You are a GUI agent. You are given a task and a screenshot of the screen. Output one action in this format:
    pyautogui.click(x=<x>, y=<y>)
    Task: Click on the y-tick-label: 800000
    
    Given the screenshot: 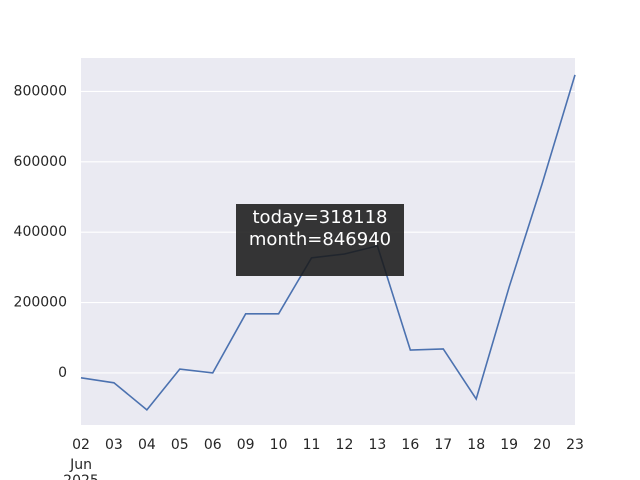 What is the action you would take?
    pyautogui.click(x=40, y=91)
    